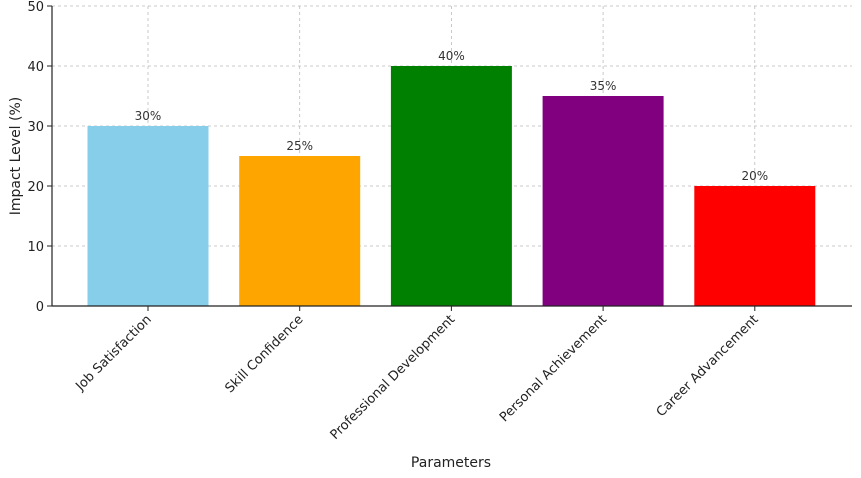  Describe the element at coordinates (35, 127) in the screenshot. I see `y-tick-label: 30` at that location.